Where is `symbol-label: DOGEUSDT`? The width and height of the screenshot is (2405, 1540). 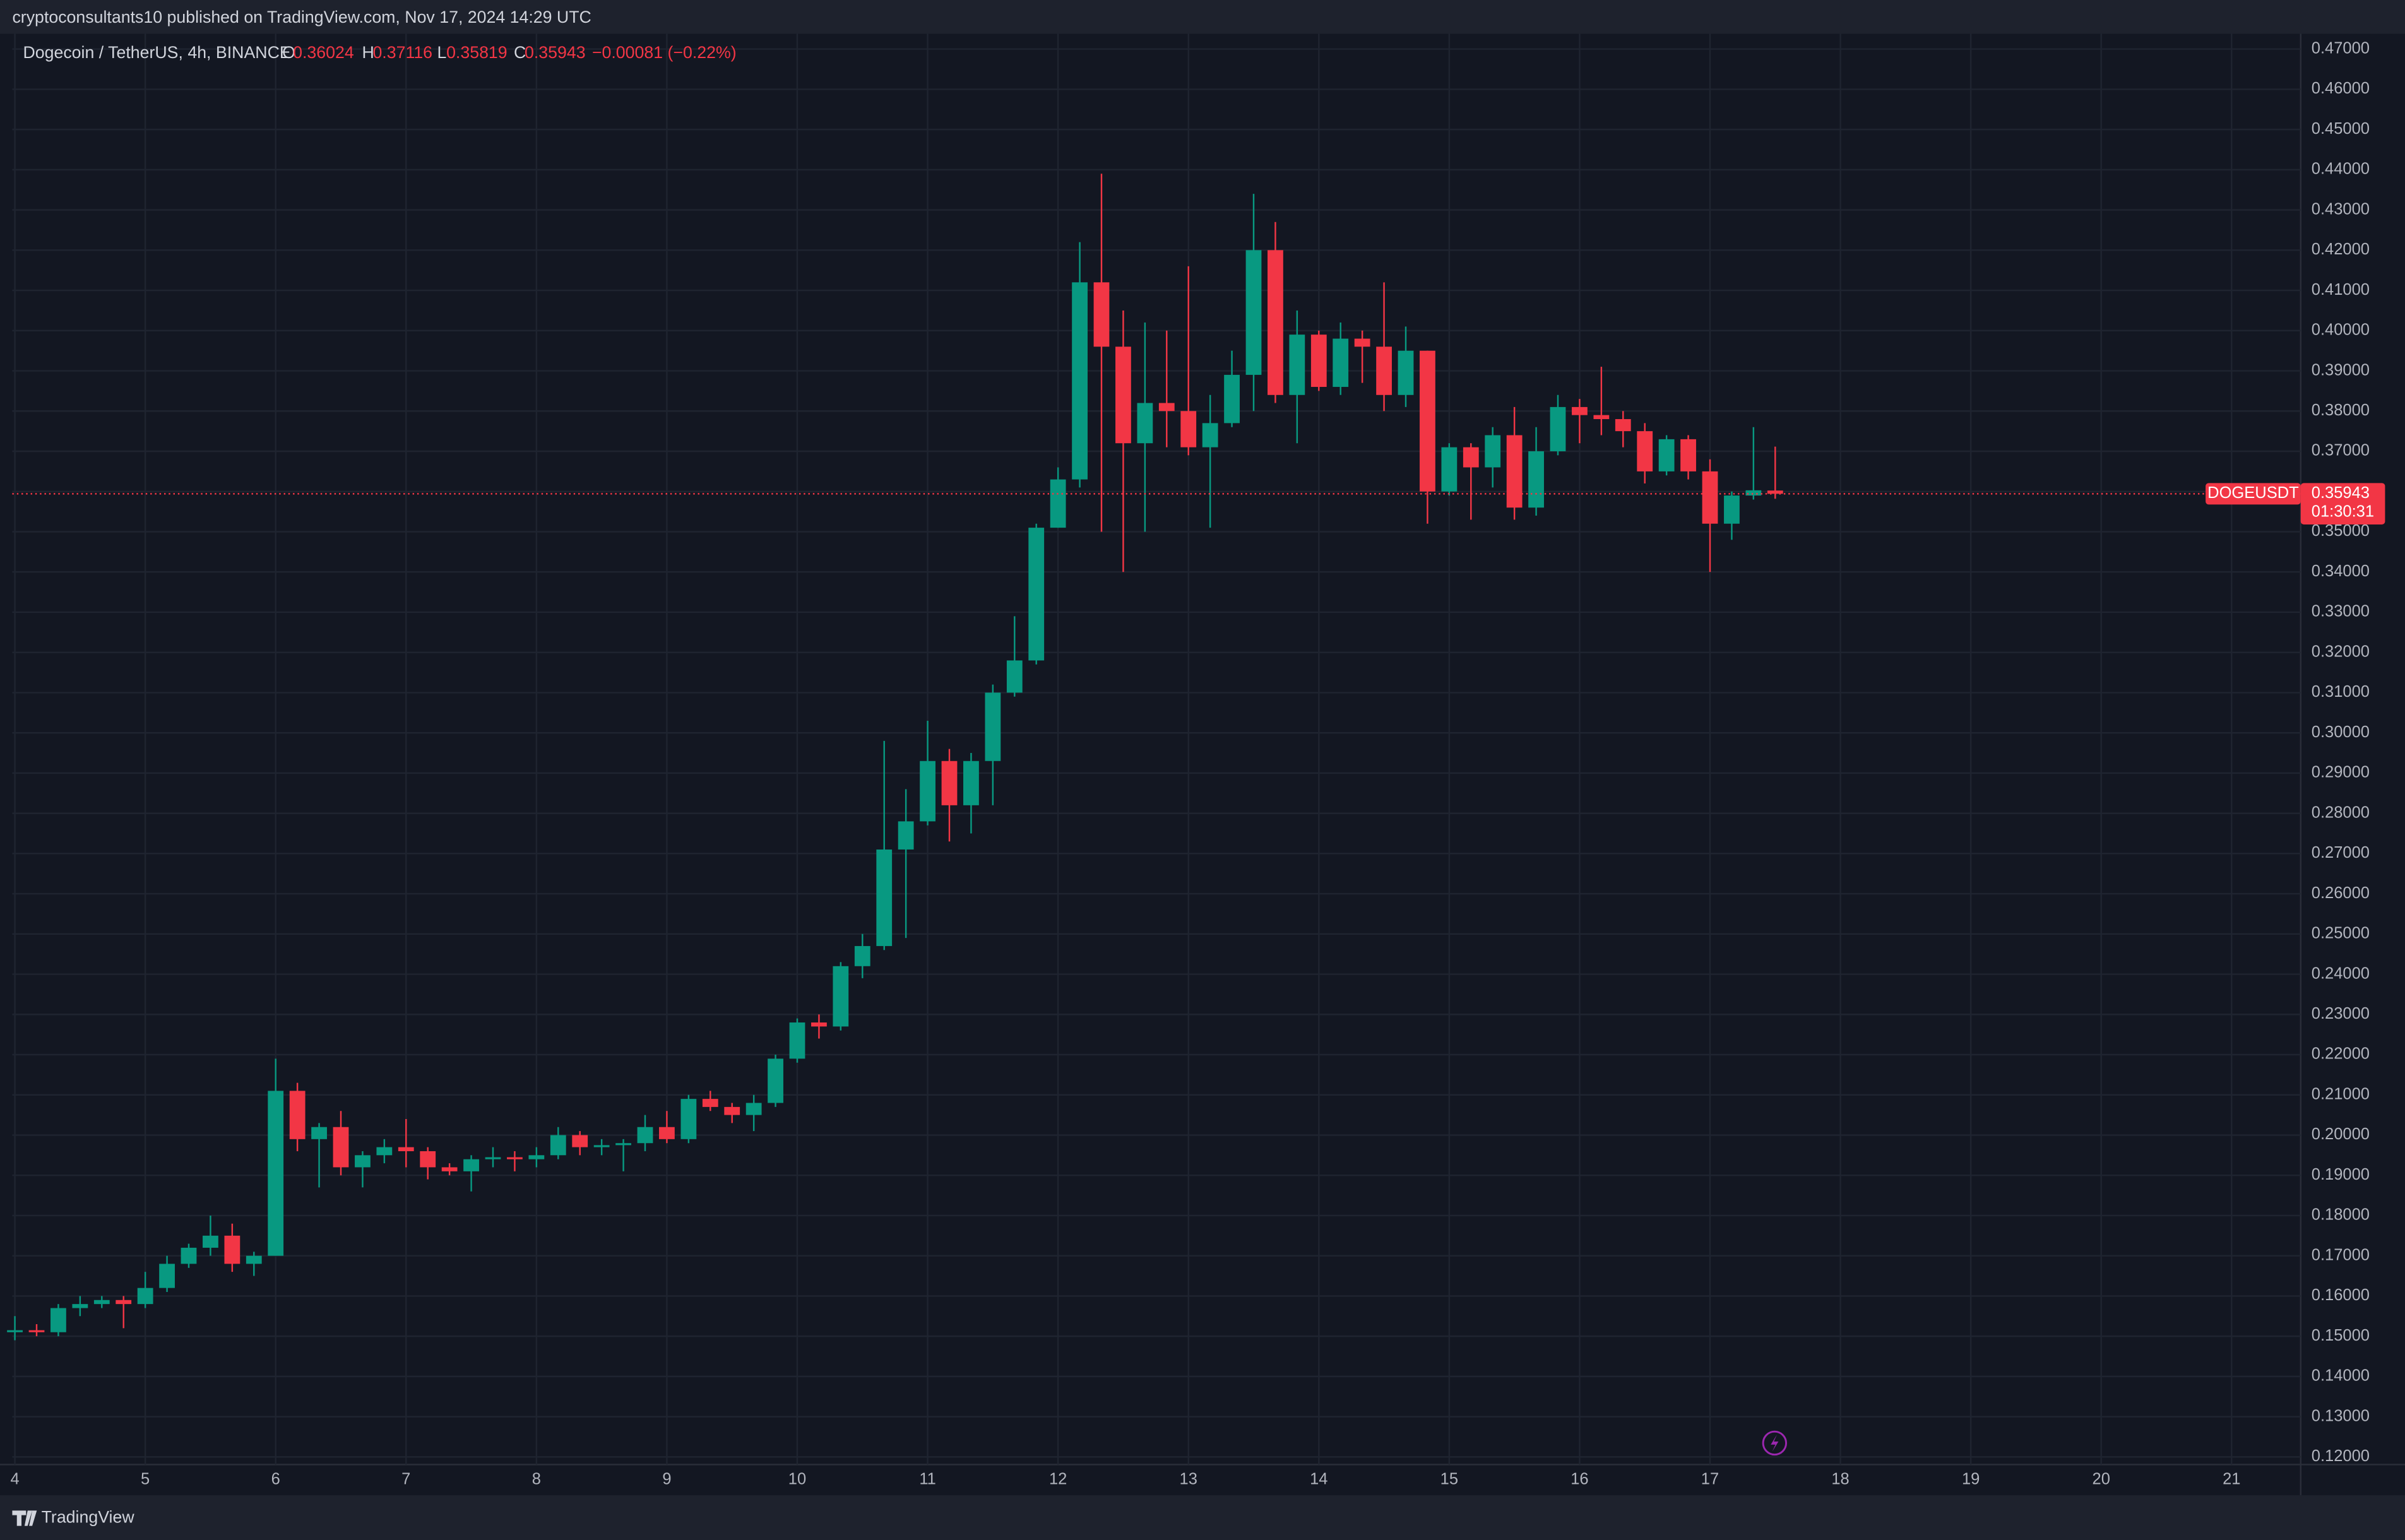 symbol-label: DOGEUSDT is located at coordinates (2253, 493).